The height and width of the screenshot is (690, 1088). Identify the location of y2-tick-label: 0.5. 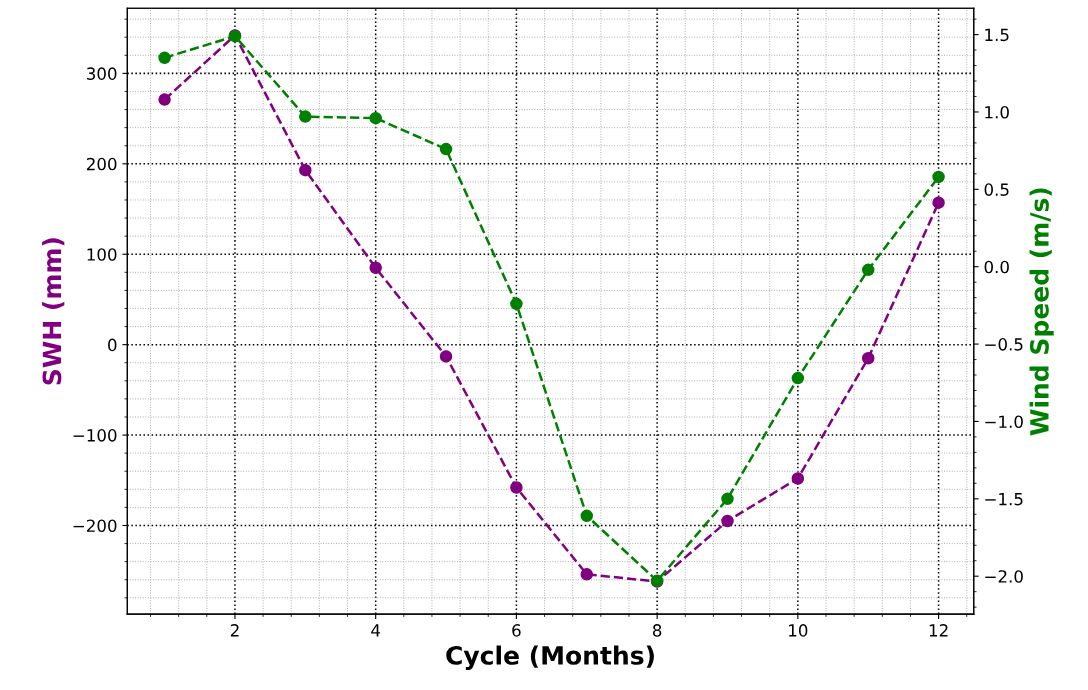
(996, 189).